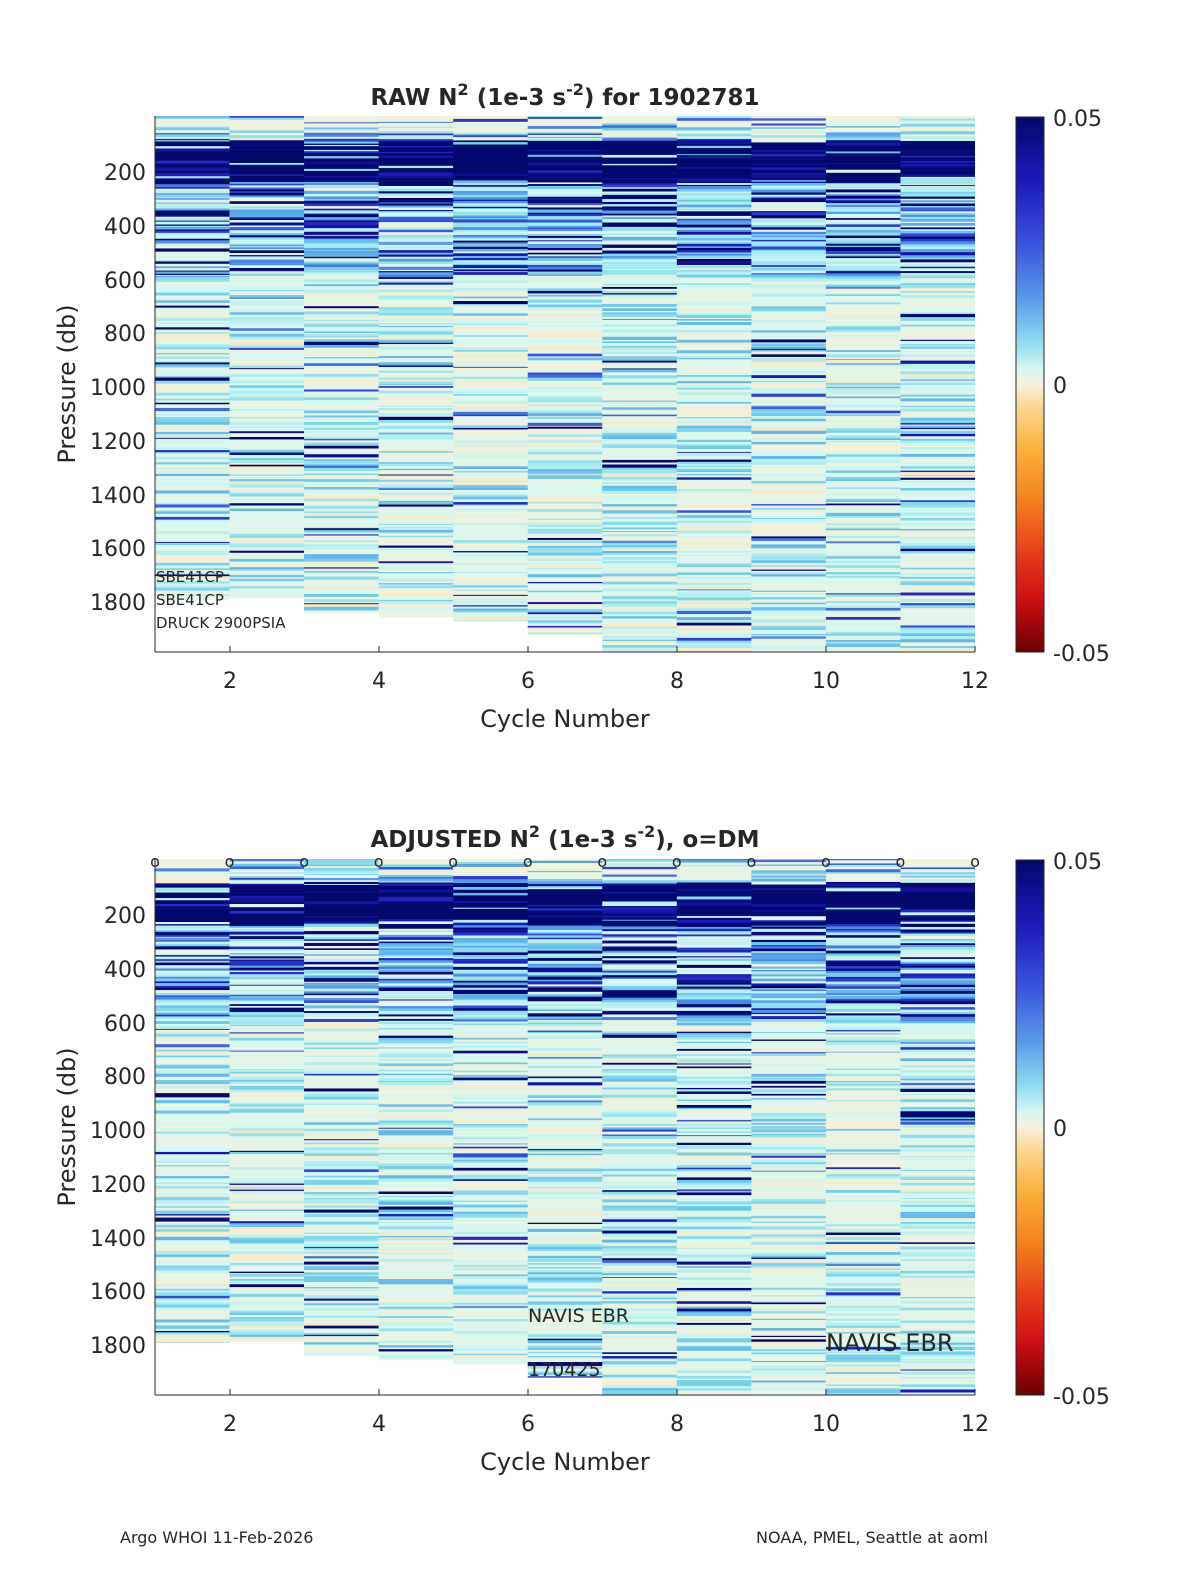  Describe the element at coordinates (1060, 386) in the screenshot. I see `colorbar-label: 0` at that location.